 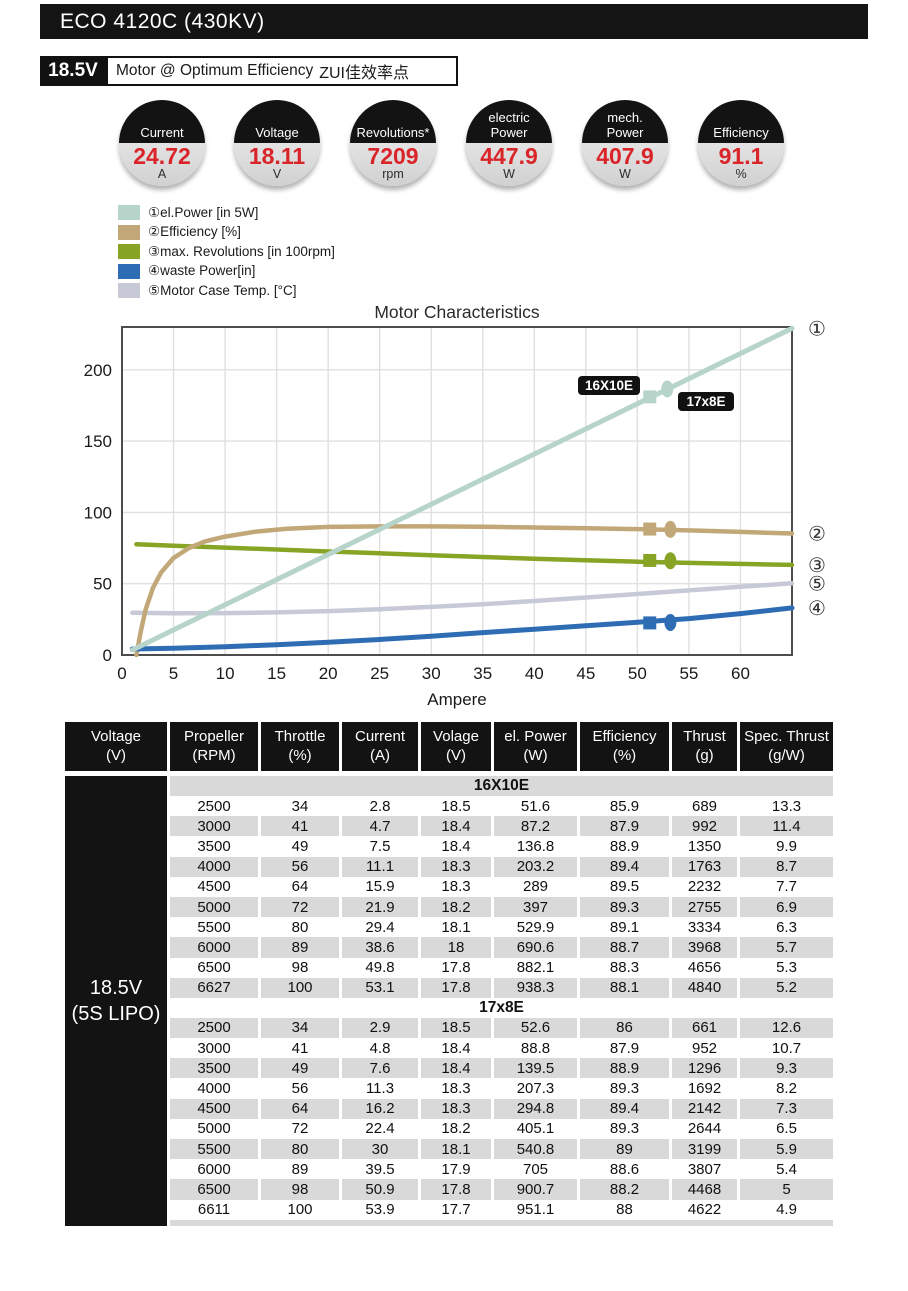 What do you see at coordinates (116, 987) in the screenshot?
I see `voltage-cell-line1: 18.5V` at bounding box center [116, 987].